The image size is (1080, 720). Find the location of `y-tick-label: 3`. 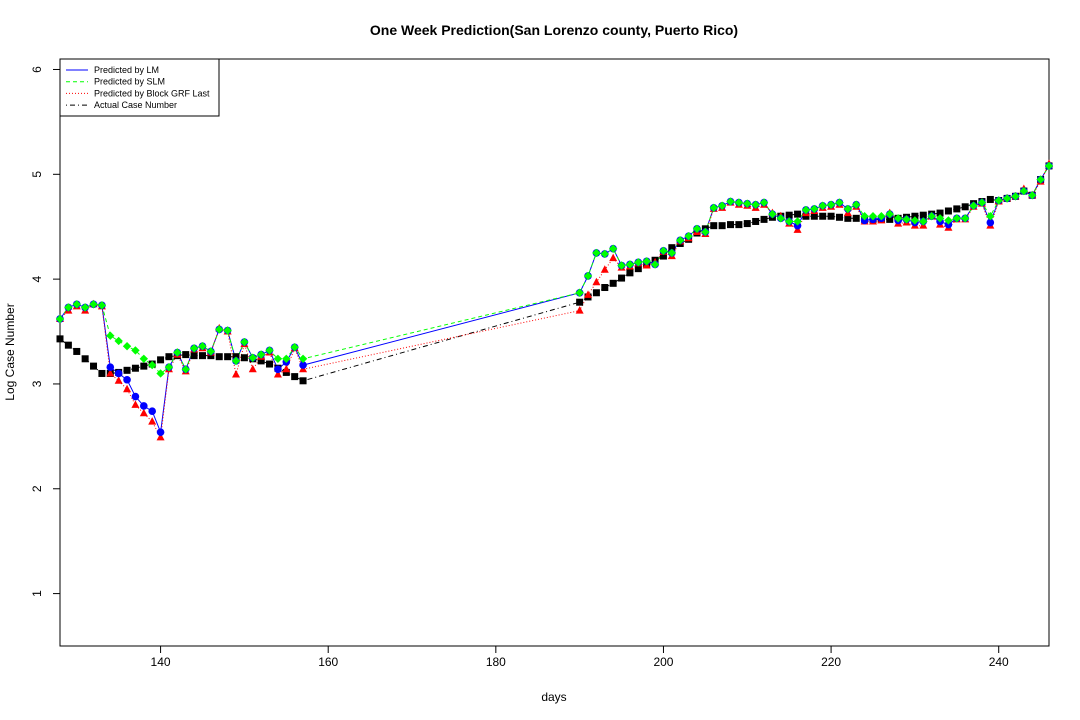

y-tick-label: 3 is located at coordinates (37, 383).